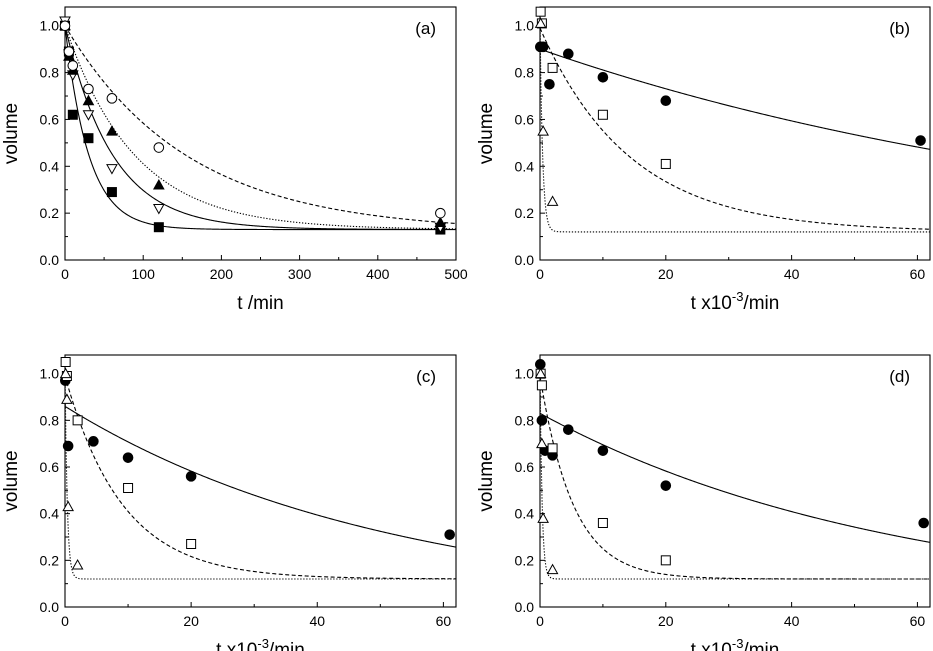 The image size is (933, 651). Describe the element at coordinates (426, 376) in the screenshot. I see `panel-label: (c)` at that location.